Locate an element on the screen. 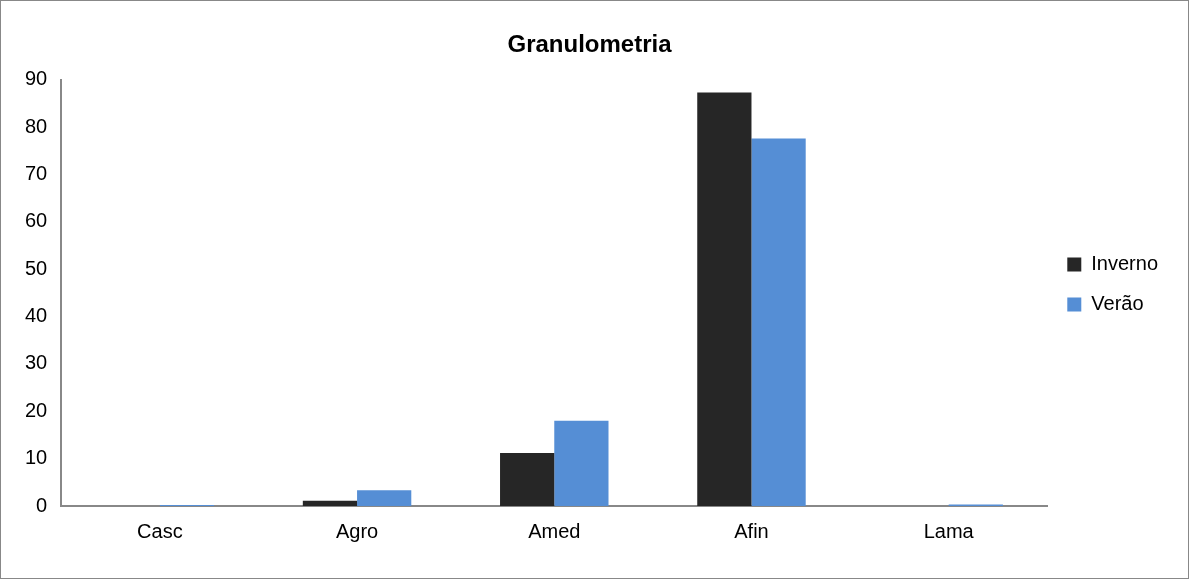 This screenshot has width=1189, height=579. y-tick-label: 70 is located at coordinates (36, 173).